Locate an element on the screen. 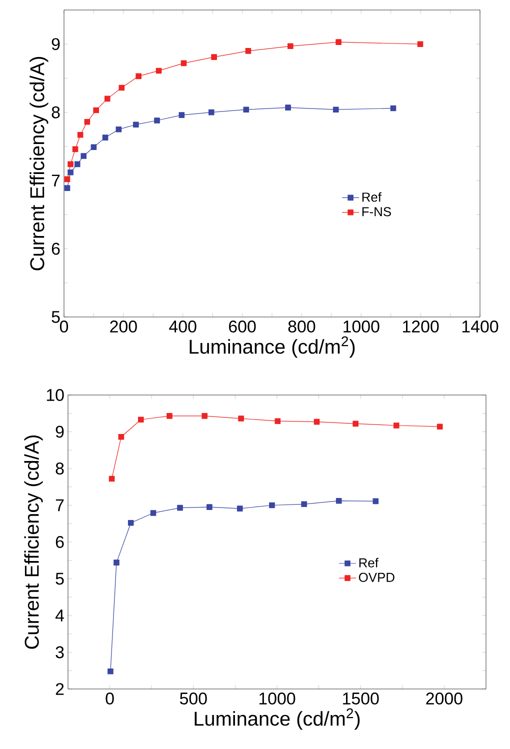  y-tick-label: 3 is located at coordinates (60, 652).